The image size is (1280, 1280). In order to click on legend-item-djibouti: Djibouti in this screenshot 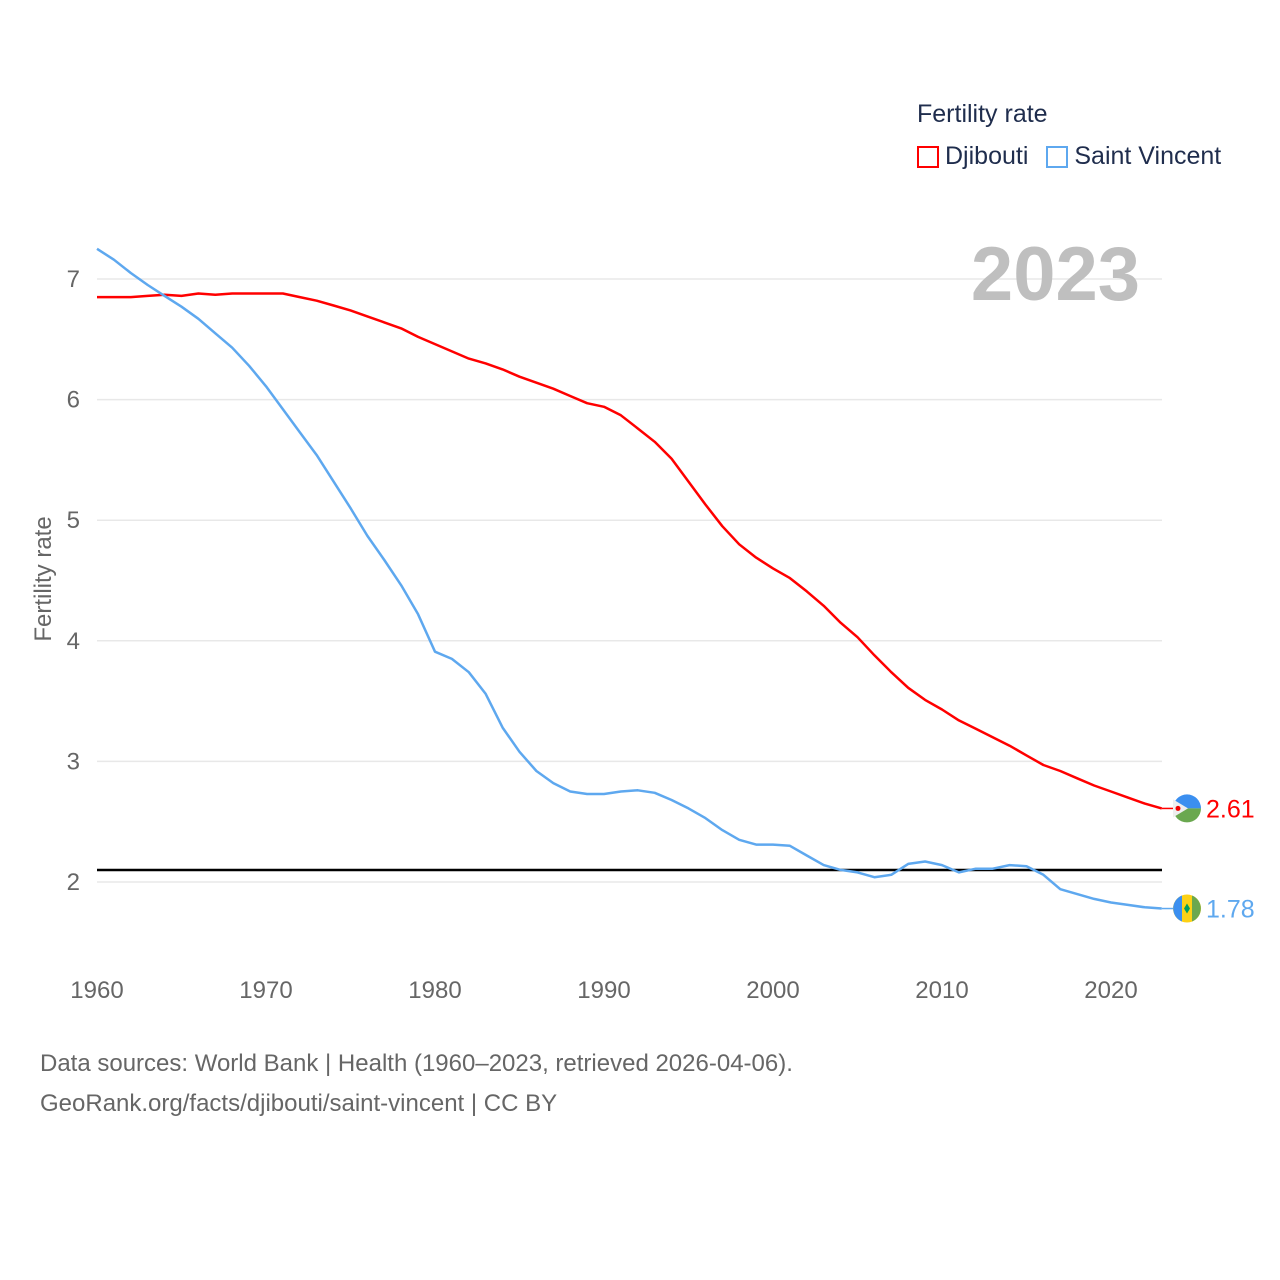, I will do `click(972, 156)`.